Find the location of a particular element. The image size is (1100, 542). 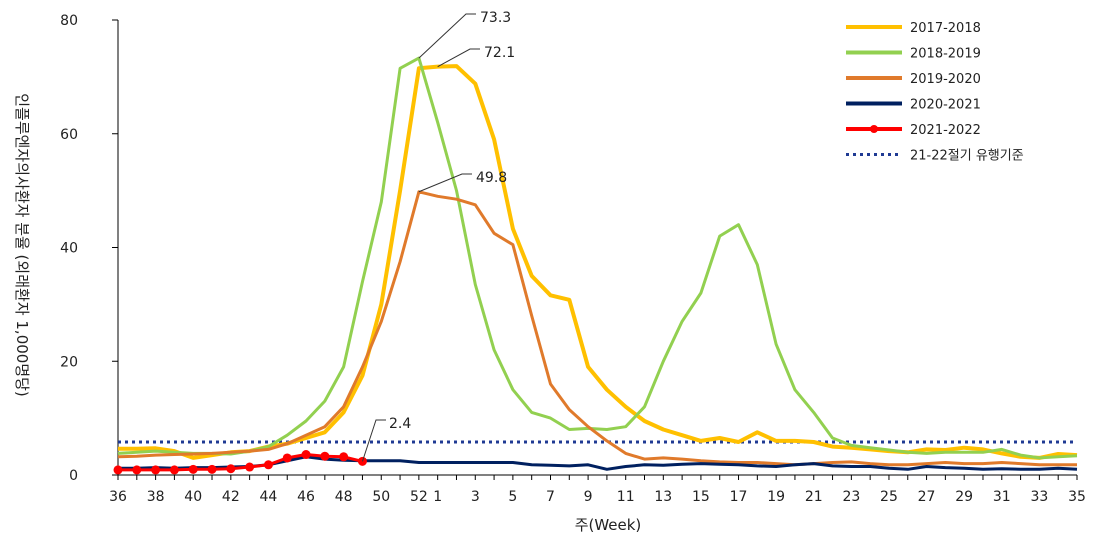

annotation-label: 72.1 is located at coordinates (499, 53).